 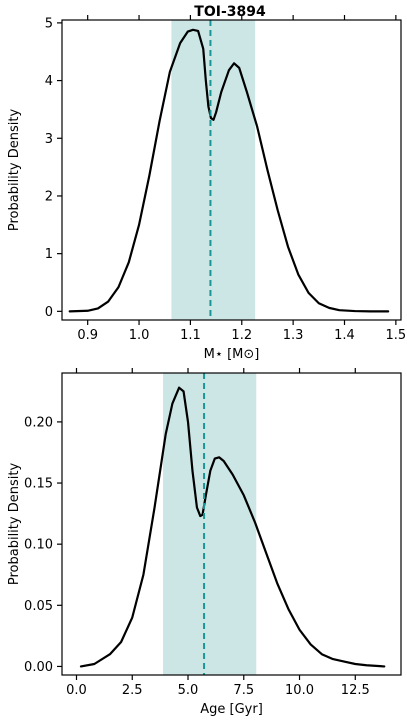 What do you see at coordinates (190, 335) in the screenshot?
I see `x-tick-label: 1.1` at bounding box center [190, 335].